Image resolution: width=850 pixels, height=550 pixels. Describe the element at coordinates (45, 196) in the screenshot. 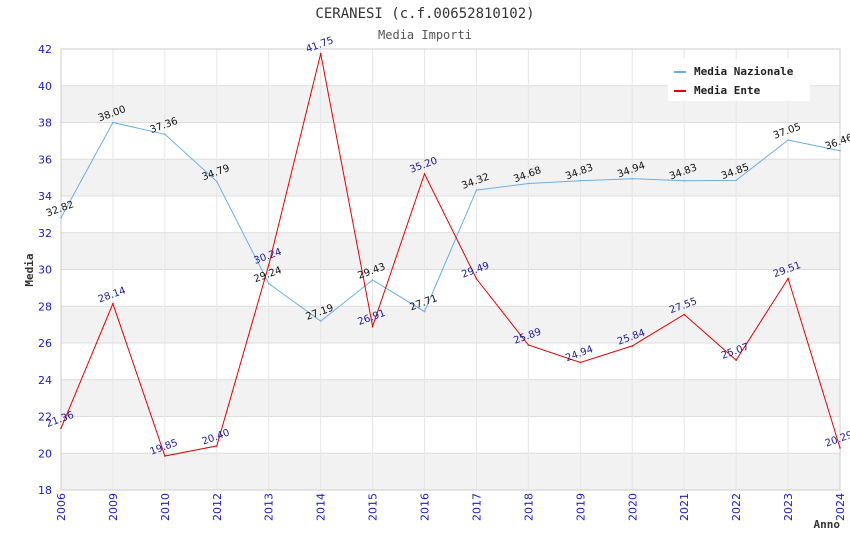

I see `y-tick-label: 34` at that location.